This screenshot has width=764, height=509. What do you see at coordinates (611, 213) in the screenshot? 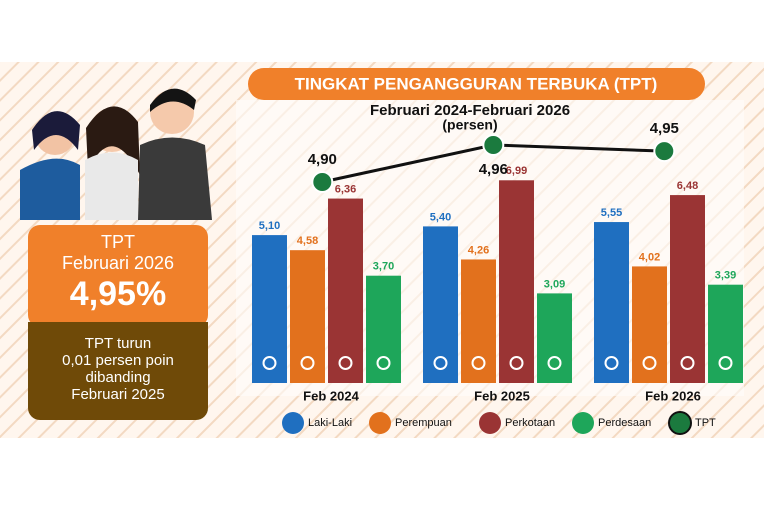
I see `value-label: 5,55` at bounding box center [611, 213].